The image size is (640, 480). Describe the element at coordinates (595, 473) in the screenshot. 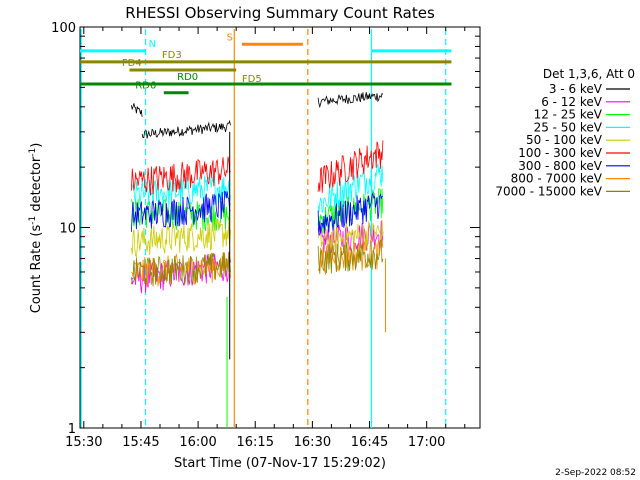

I see `footer-timestamp: 2-Sep-2022 08:52` at that location.